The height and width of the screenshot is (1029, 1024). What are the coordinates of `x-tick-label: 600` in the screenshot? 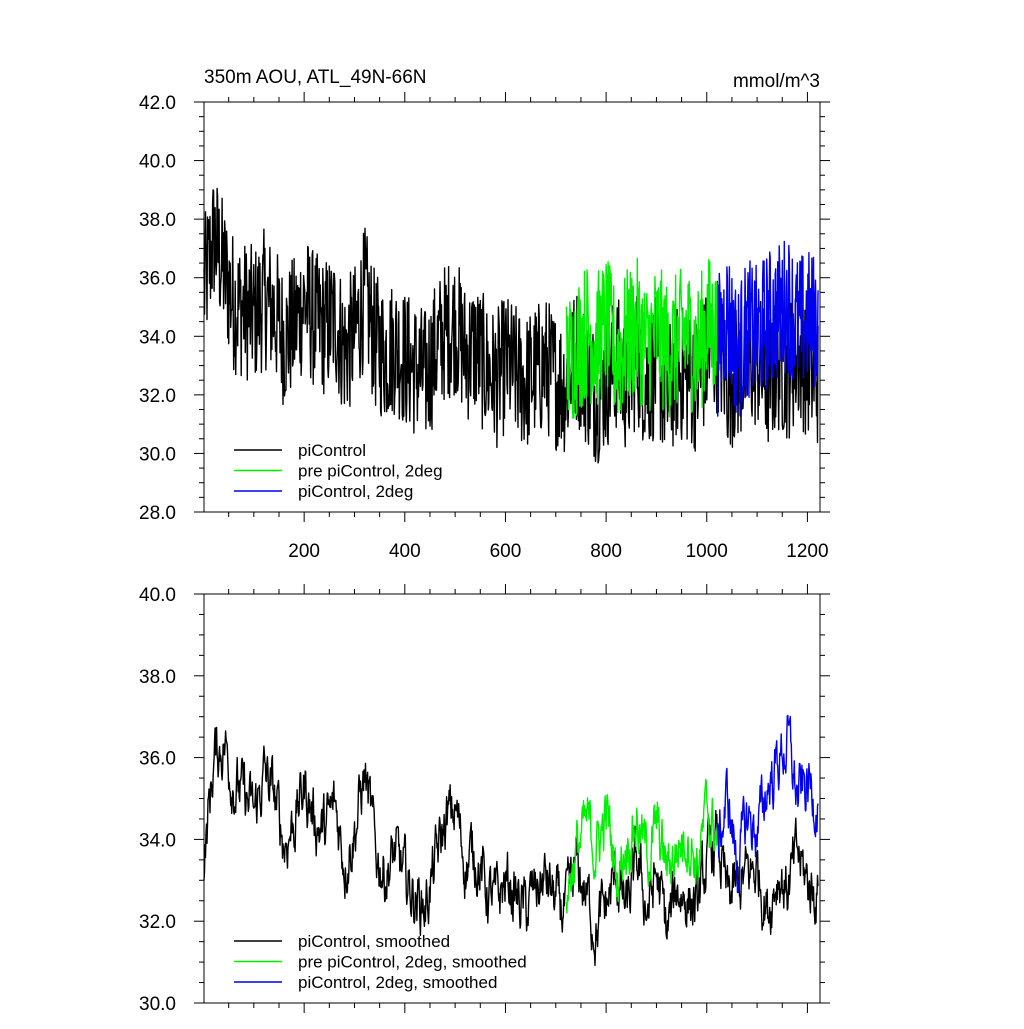 It's located at (506, 551).